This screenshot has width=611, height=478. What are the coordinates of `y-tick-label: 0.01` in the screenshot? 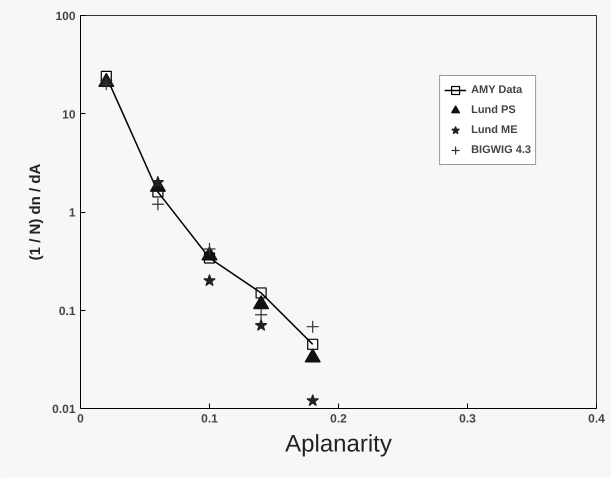 It's located at (64, 409).